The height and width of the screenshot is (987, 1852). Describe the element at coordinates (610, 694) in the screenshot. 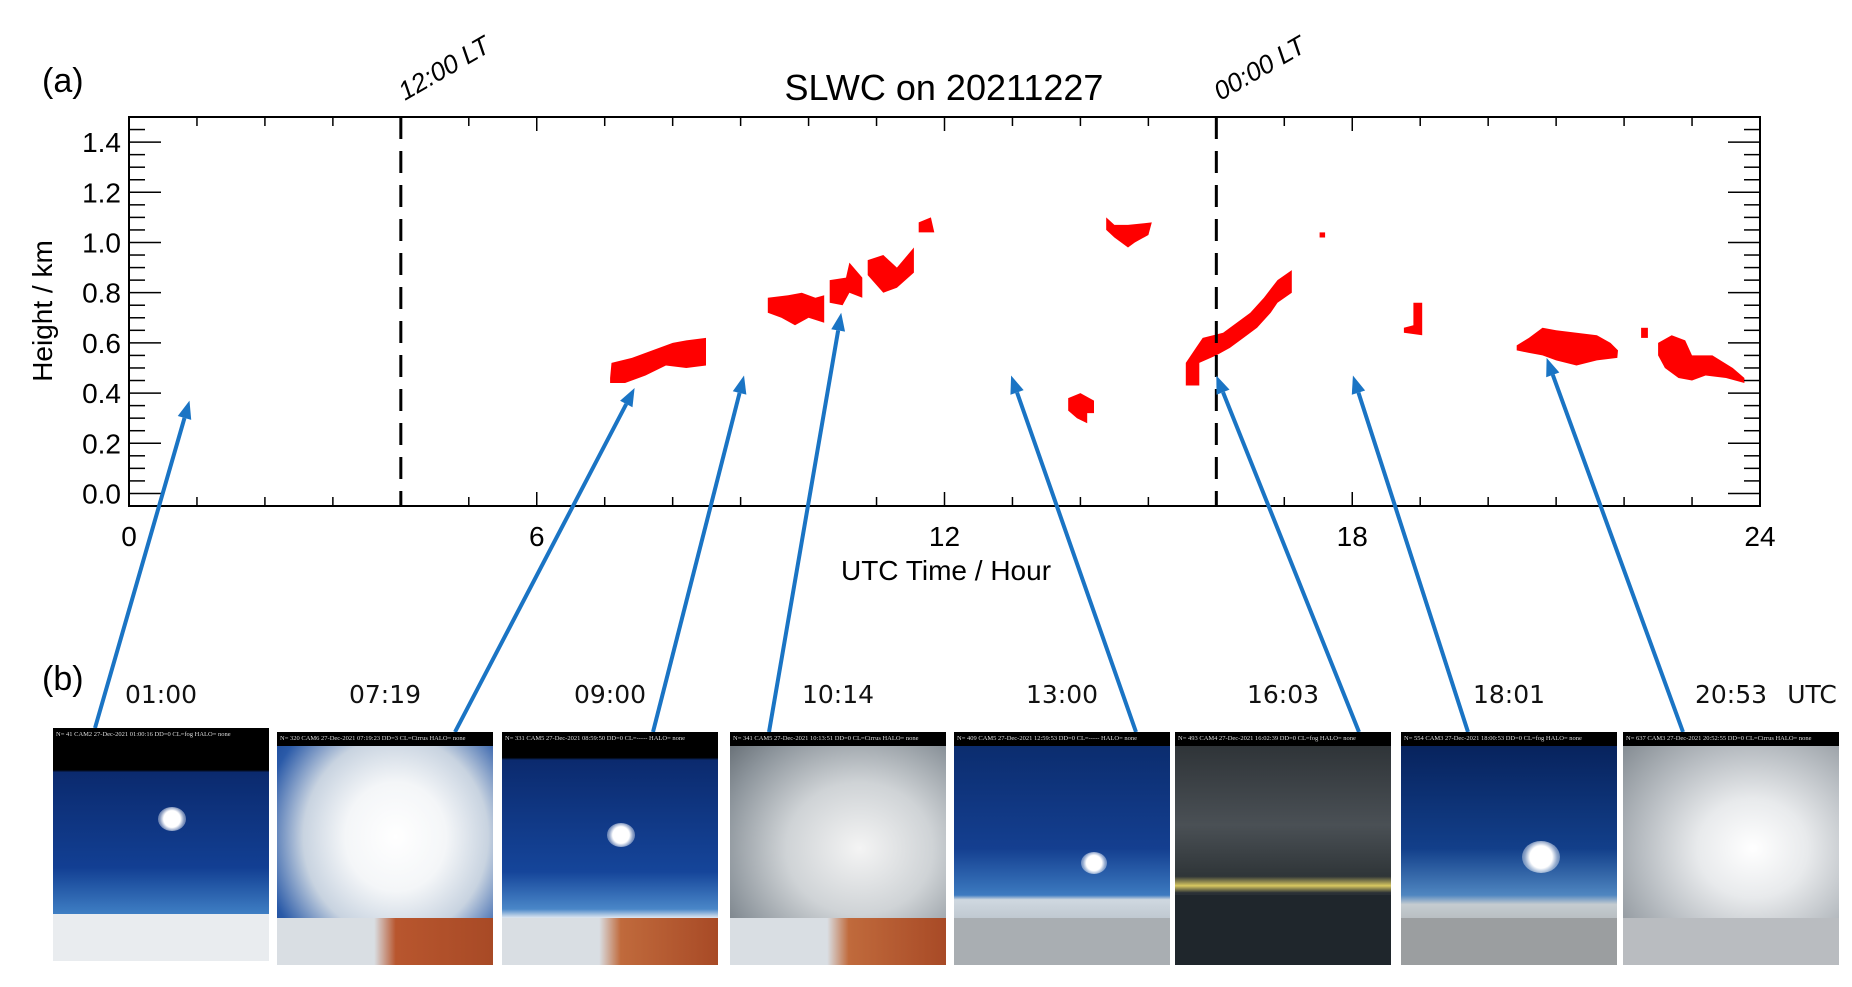

I see `photo-time-label: 09:00` at that location.